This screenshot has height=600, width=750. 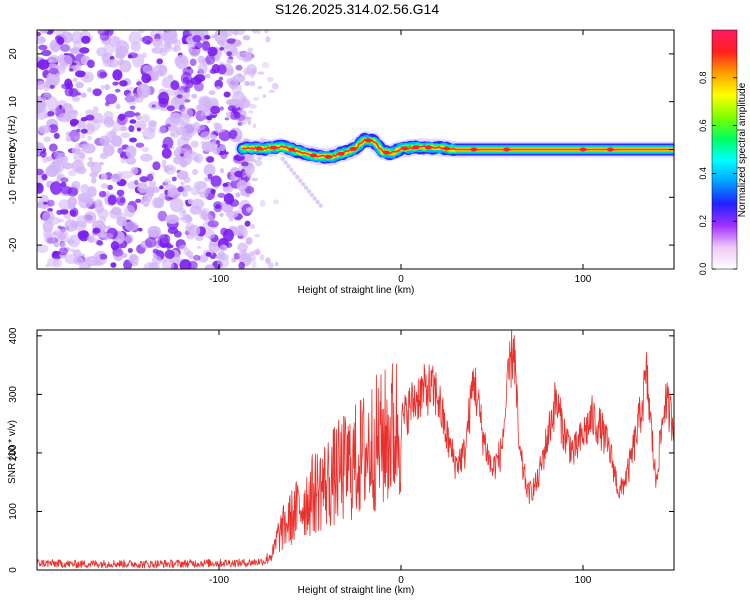 I want to click on snr-x-label: Height of straight line (km), so click(x=356, y=590).